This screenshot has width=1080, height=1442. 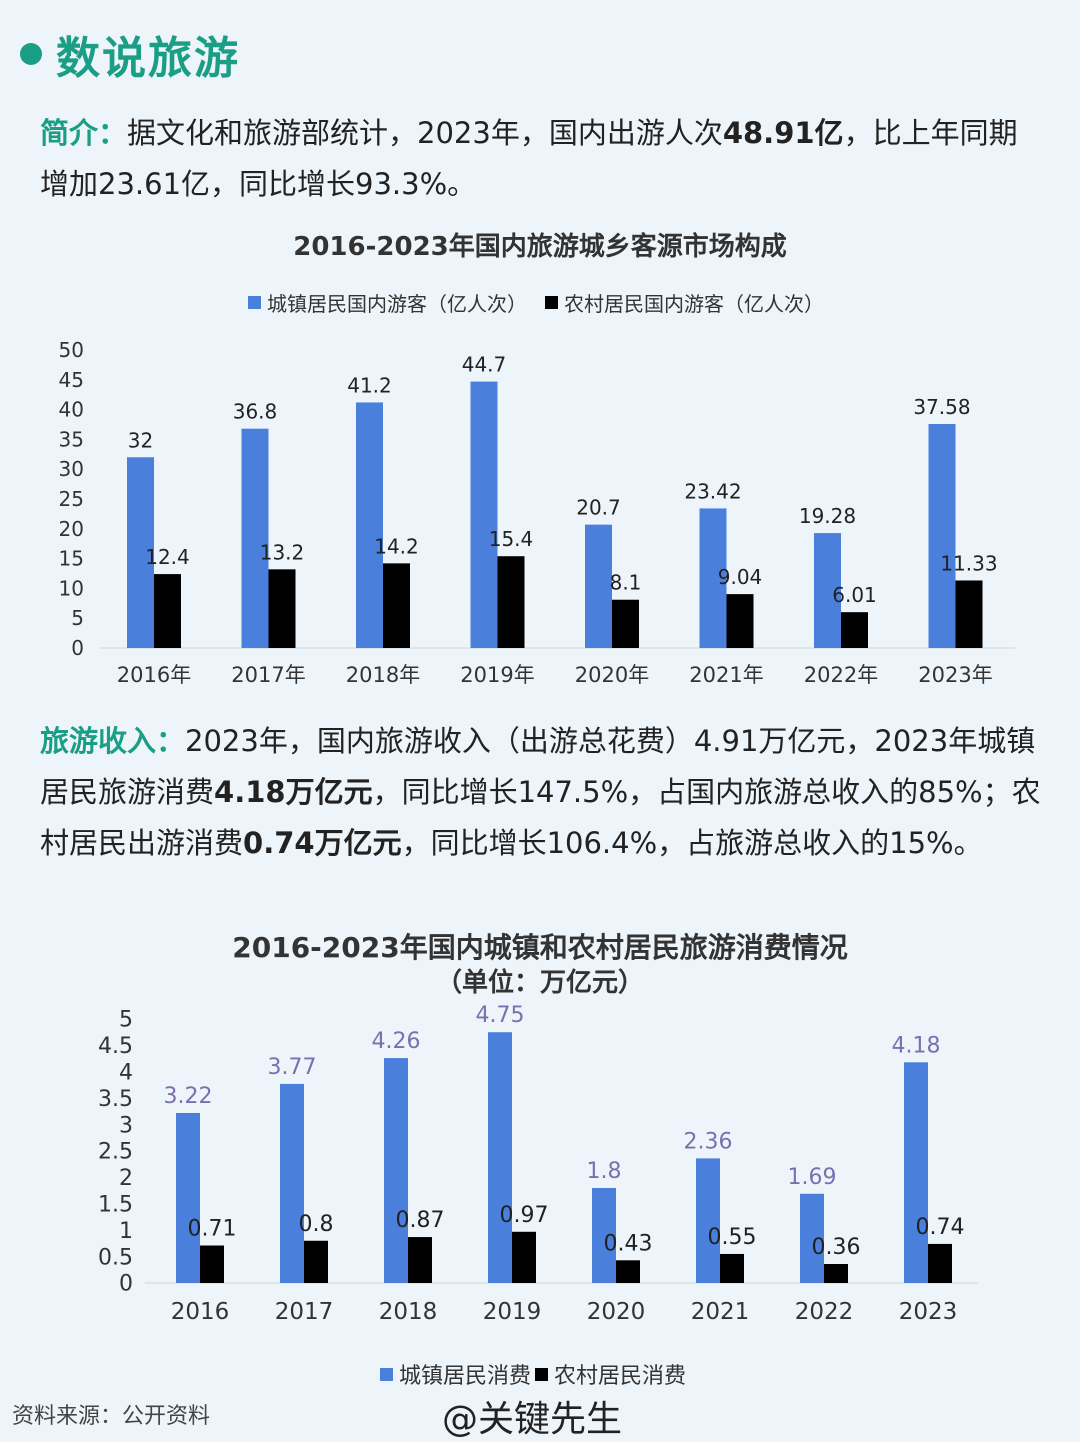 I want to click on urban-value-label: 32, so click(x=140, y=440).